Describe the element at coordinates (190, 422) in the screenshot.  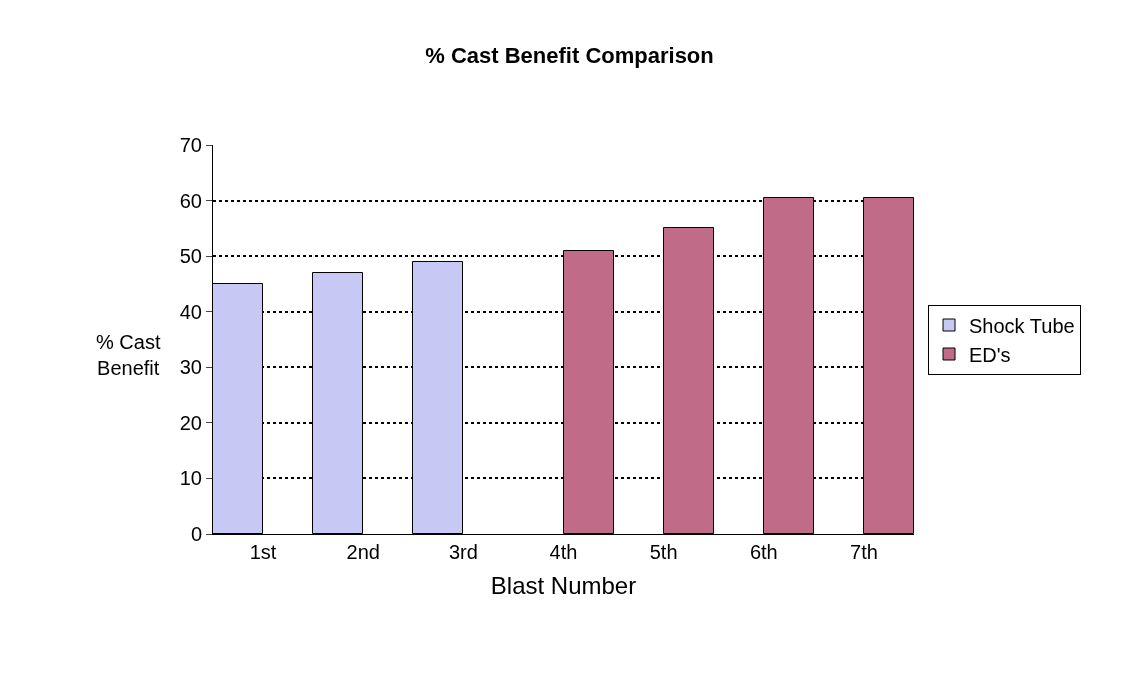
I see `y-tick-label: 20` at that location.